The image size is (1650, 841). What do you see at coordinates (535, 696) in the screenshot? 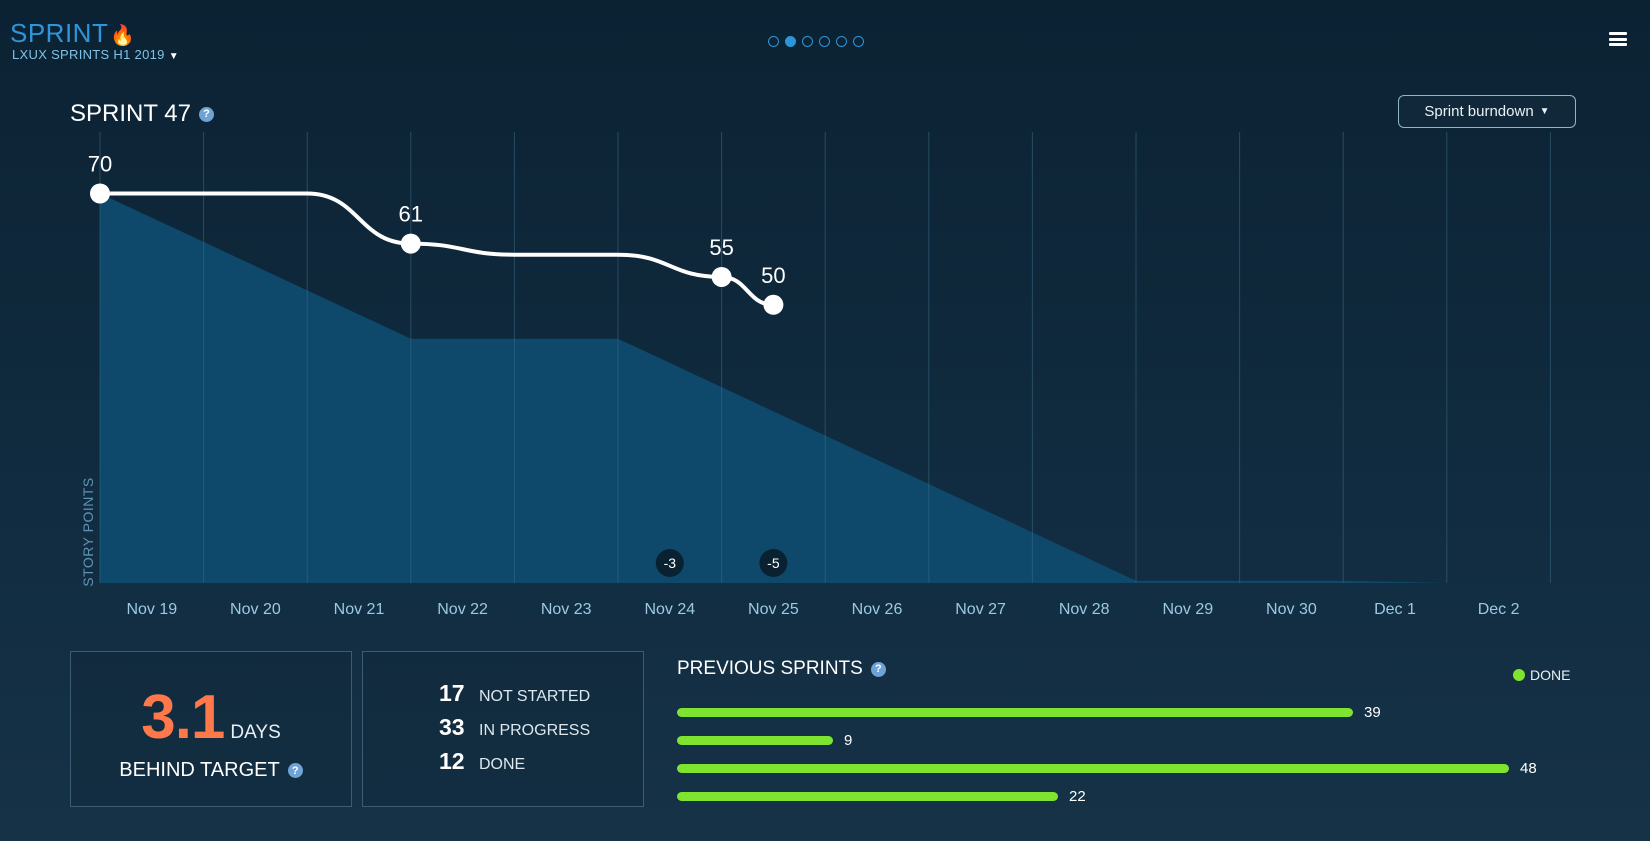
I see `status-label: NOT STARTED` at bounding box center [535, 696].